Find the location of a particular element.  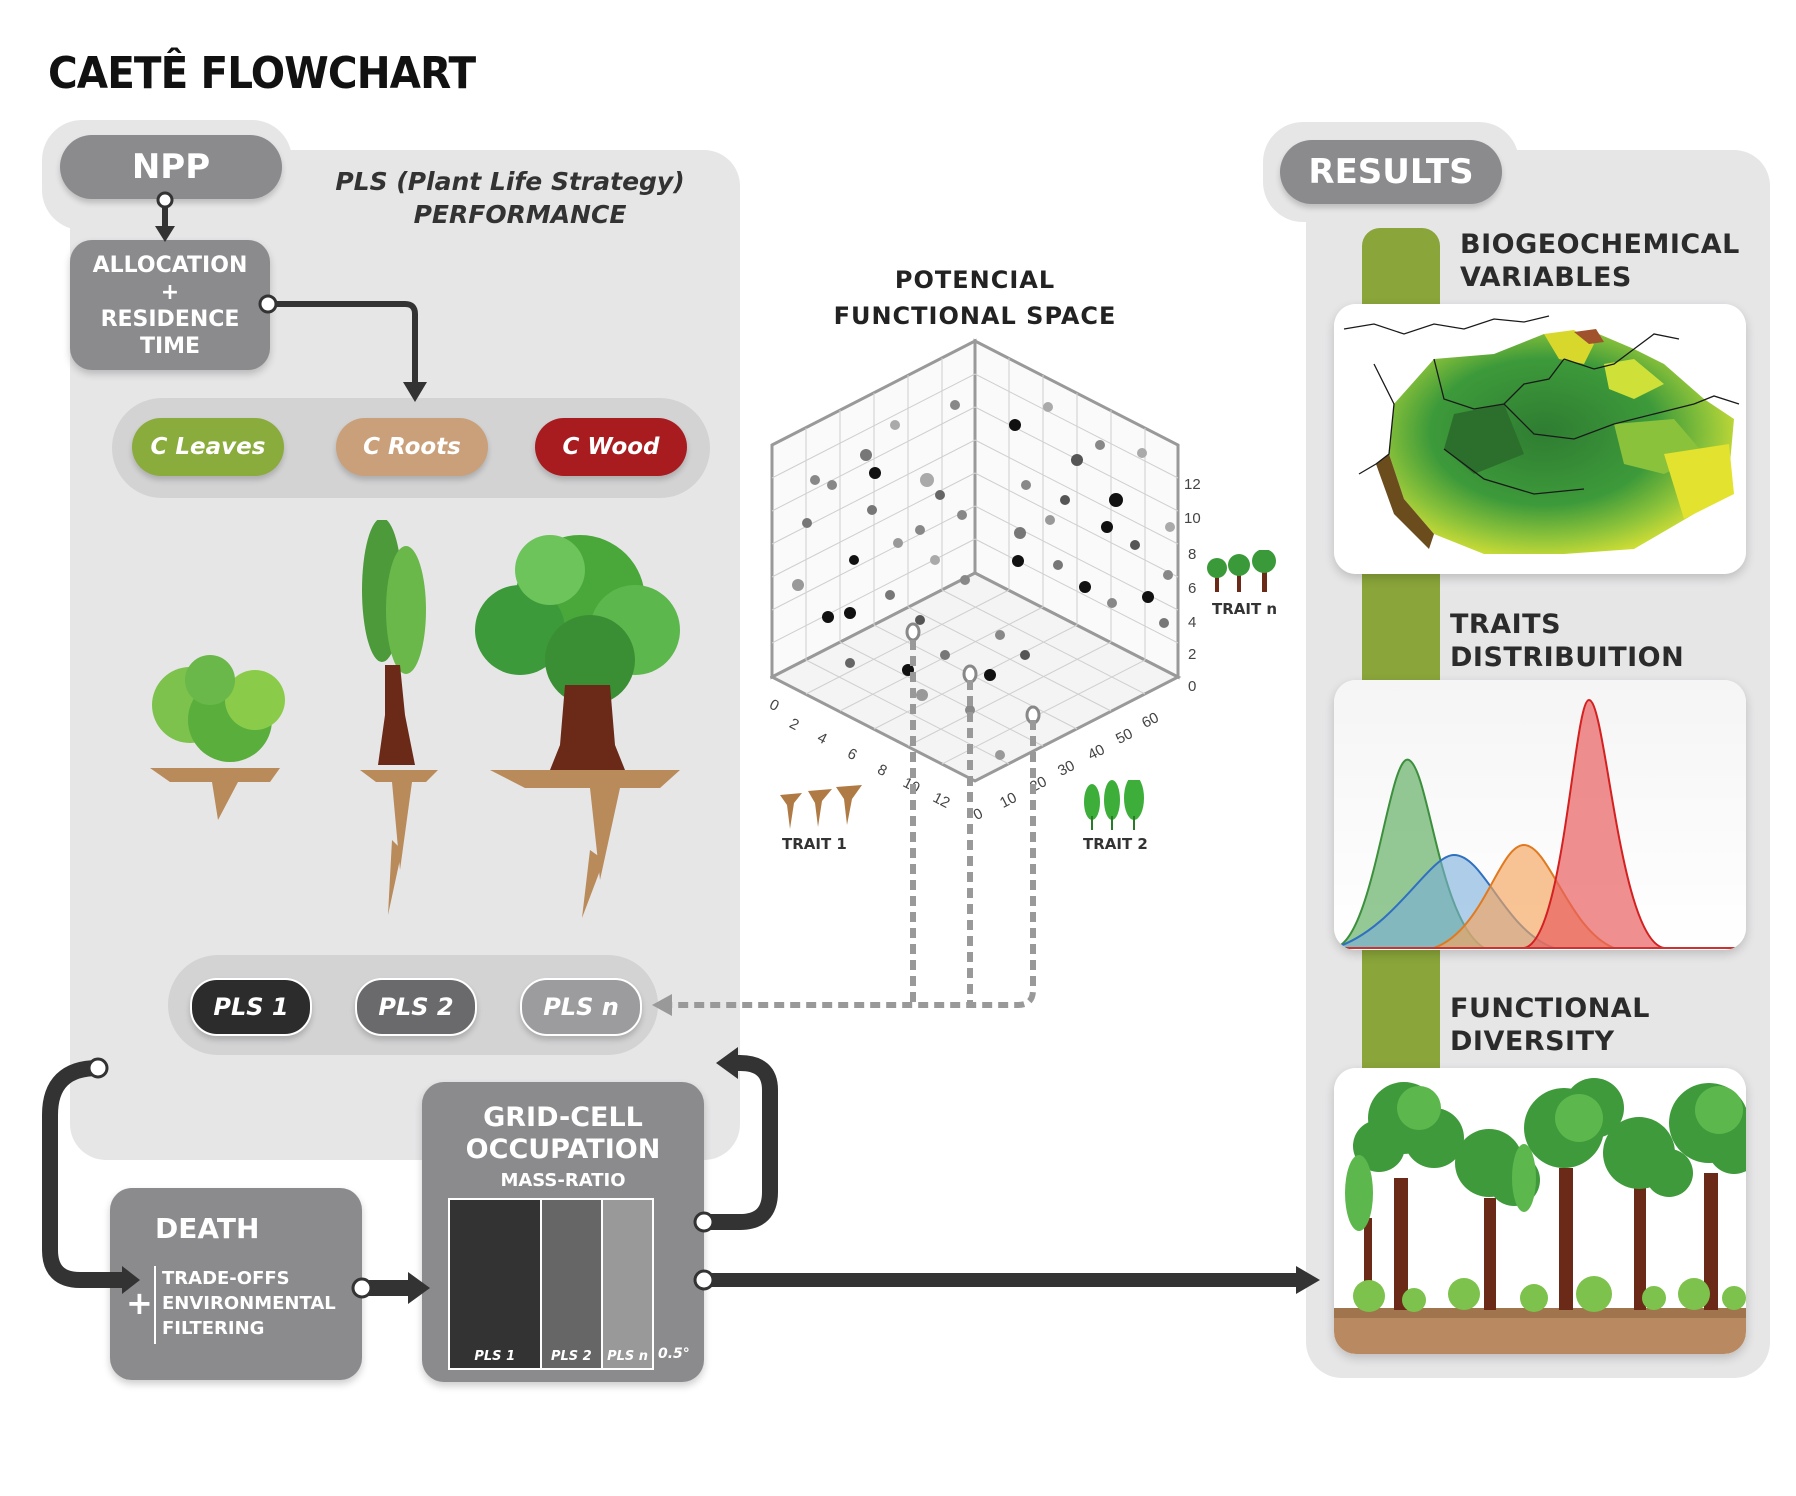

allocation-box: ALLOCATION + RESIDENCE TIME is located at coordinates (170, 305).